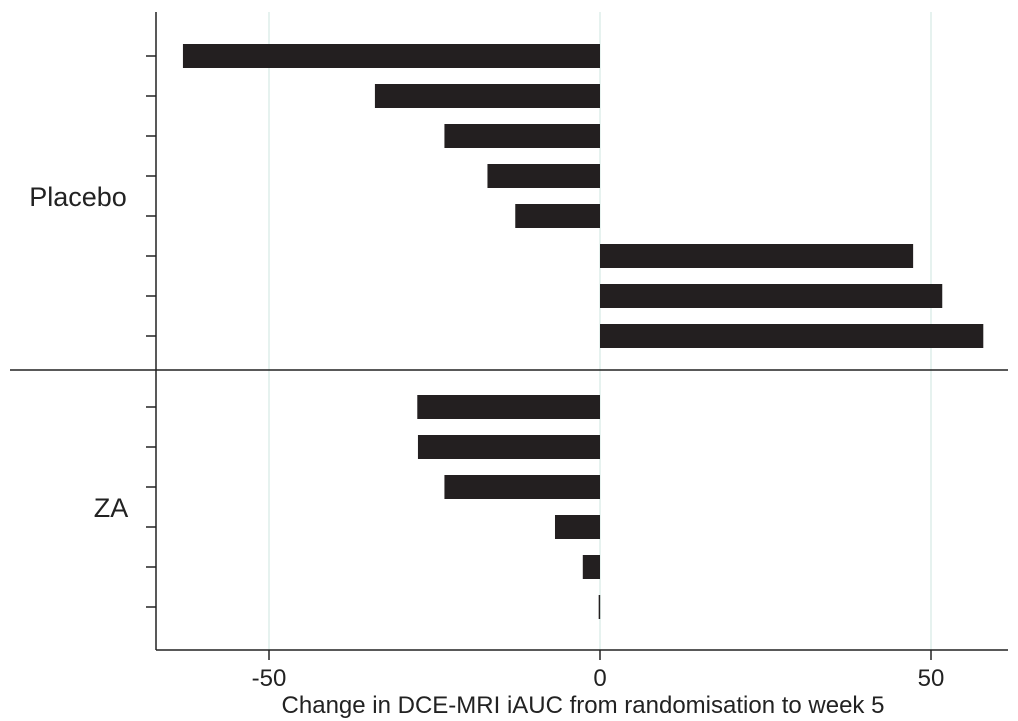 This screenshot has width=1018, height=721. What do you see at coordinates (599, 678) in the screenshot?
I see `x-tick-label: 0` at bounding box center [599, 678].